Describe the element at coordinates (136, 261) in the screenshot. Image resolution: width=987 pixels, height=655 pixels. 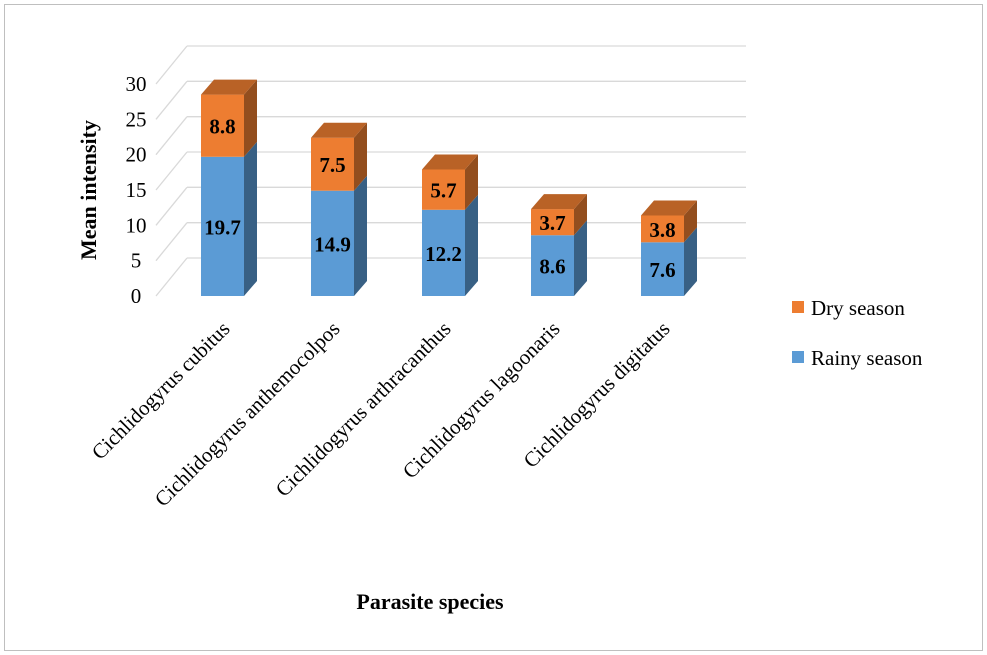
I see `y-tick-label: 5` at that location.